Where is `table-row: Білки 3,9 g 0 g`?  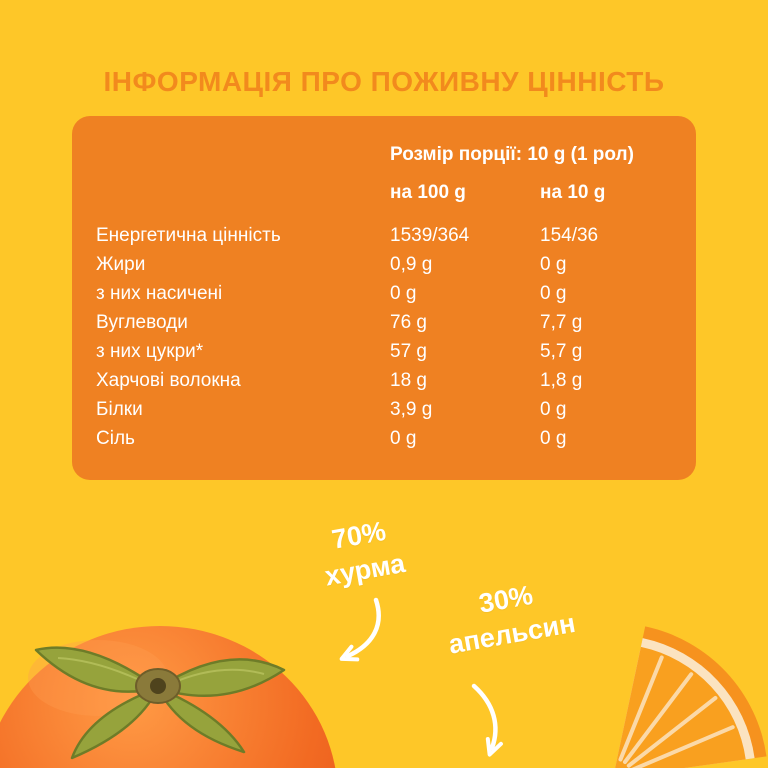 table-row: Білки 3,9 g 0 g is located at coordinates (386, 409).